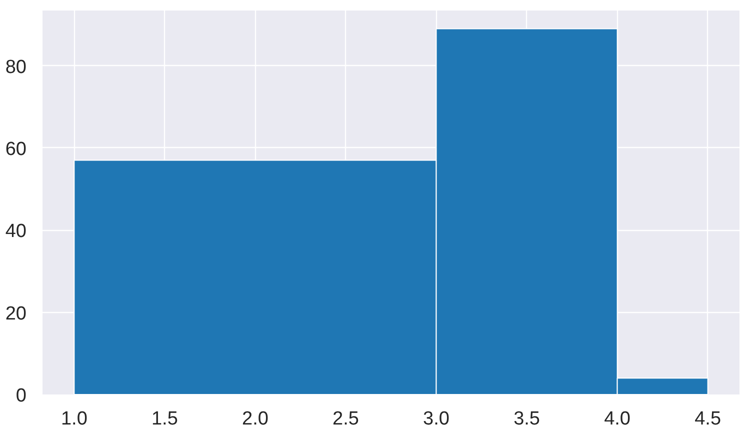  I want to click on y-tick-label: 60, so click(16, 149).